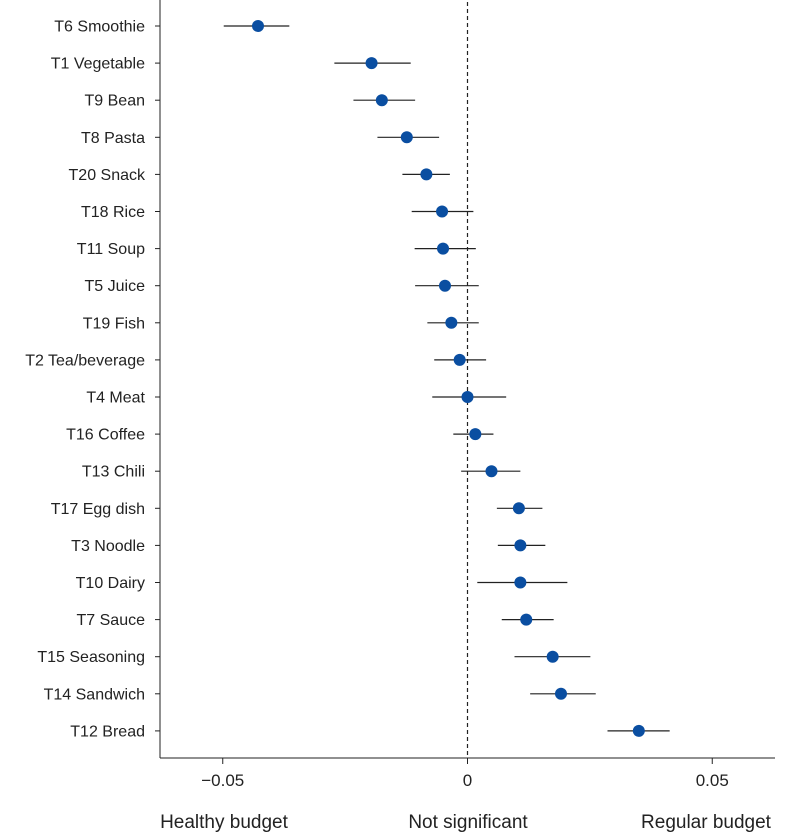 The height and width of the screenshot is (836, 790). I want to click on category-label: T8 Pasta, so click(113, 138).